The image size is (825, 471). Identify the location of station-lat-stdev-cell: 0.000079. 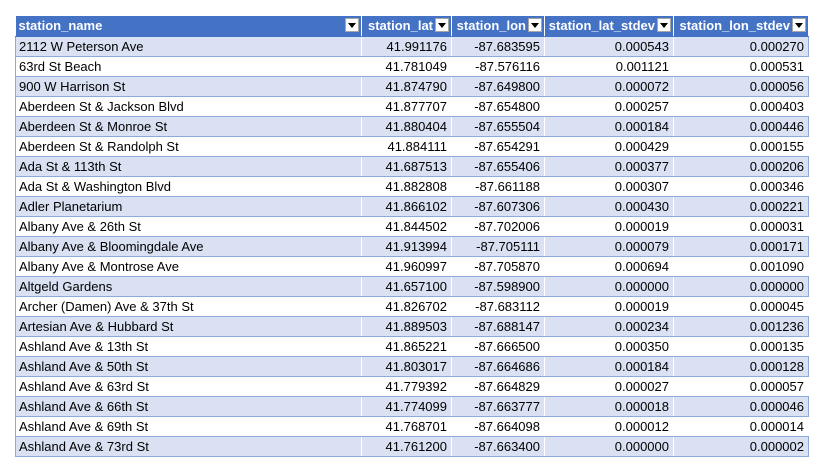
(609, 246).